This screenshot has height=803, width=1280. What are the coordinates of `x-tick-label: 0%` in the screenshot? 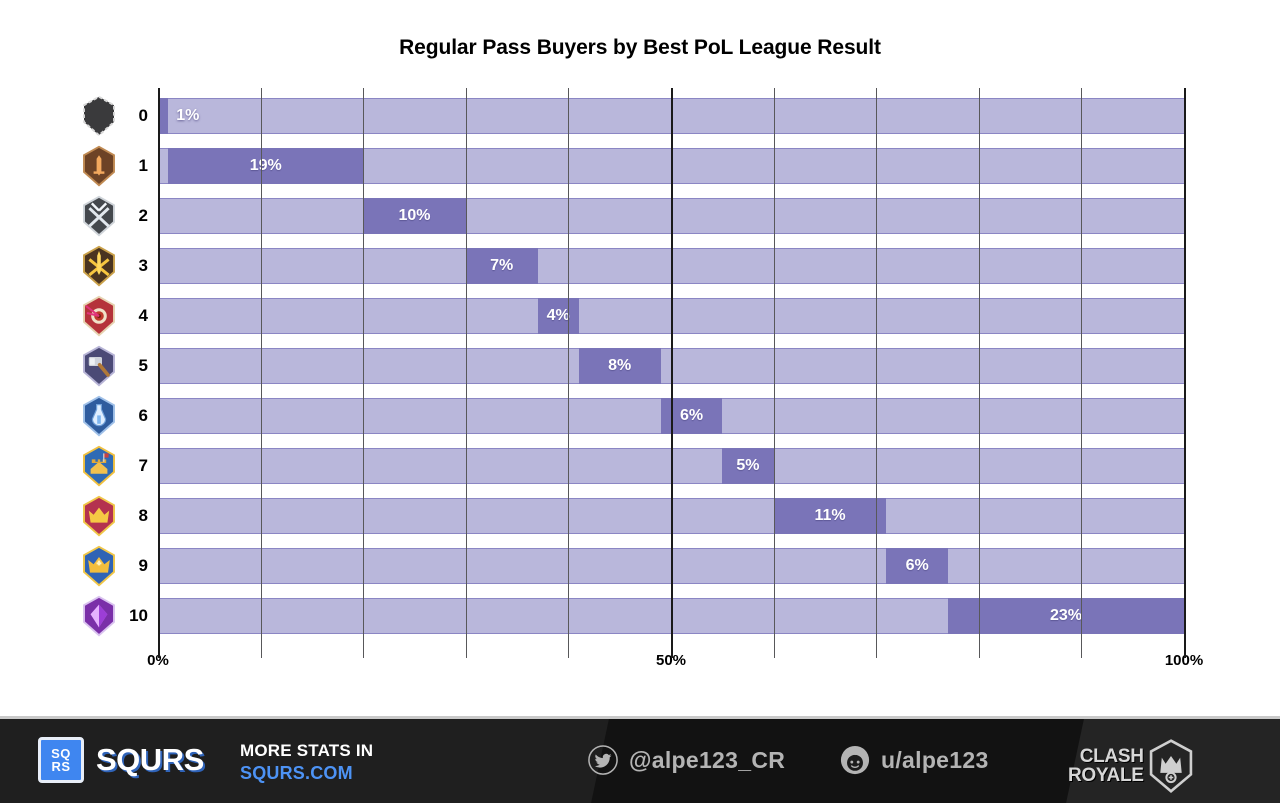 It's located at (158, 660).